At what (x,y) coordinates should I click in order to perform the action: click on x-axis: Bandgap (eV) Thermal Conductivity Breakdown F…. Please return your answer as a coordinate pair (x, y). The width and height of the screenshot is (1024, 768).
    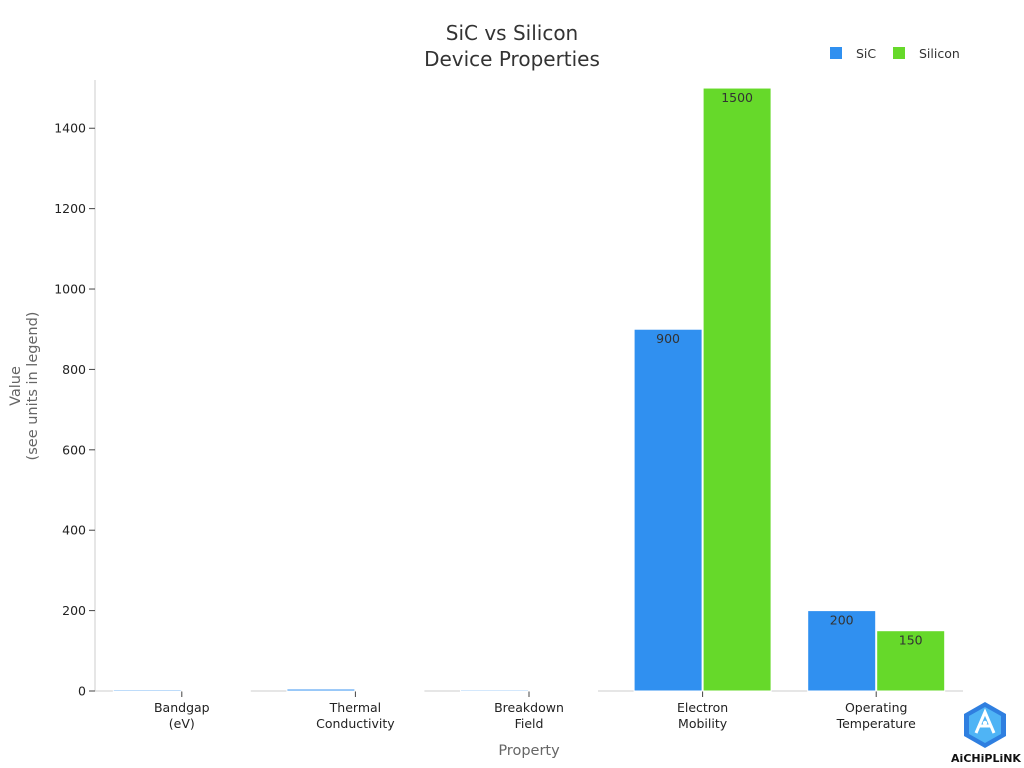
    Looking at the image, I should click on (529, 710).